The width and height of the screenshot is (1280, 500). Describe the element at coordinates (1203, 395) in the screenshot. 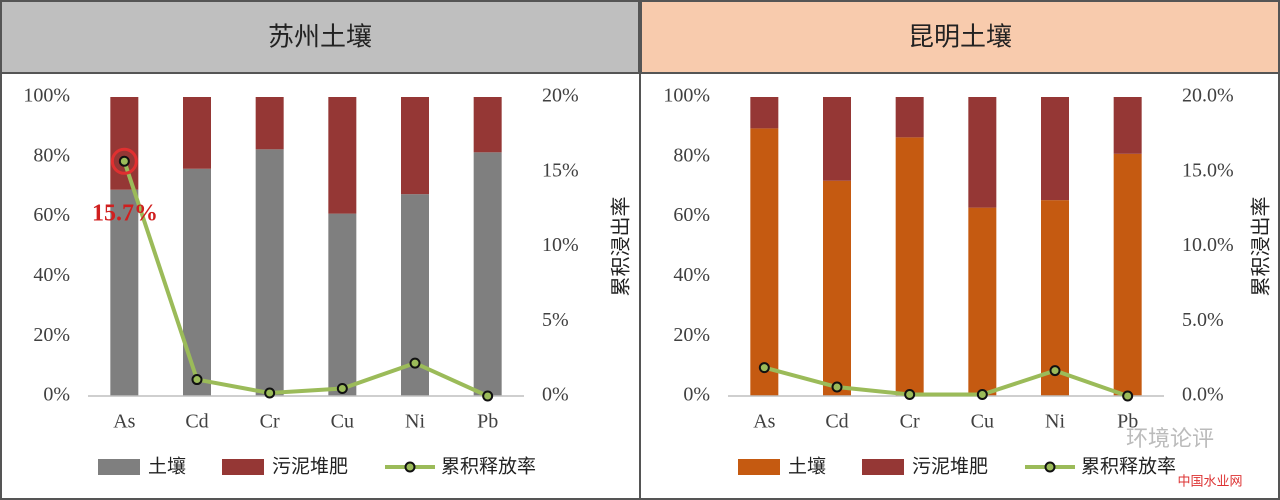

I see `y2-tick-label: 0.0%` at that location.